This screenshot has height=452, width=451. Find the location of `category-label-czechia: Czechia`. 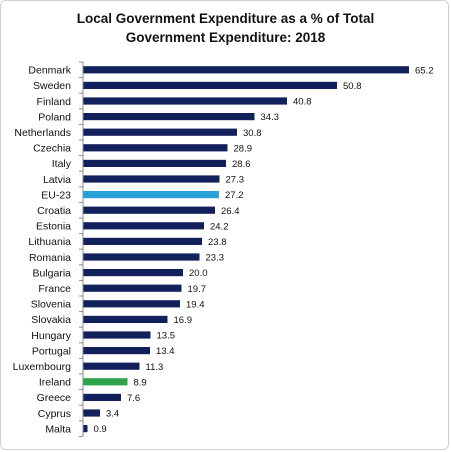

category-label-czechia: Czechia is located at coordinates (52, 149).